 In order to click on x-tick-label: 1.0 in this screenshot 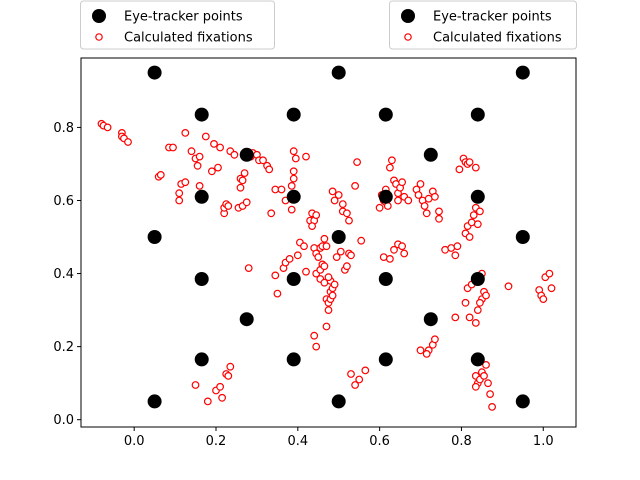, I will do `click(543, 441)`.